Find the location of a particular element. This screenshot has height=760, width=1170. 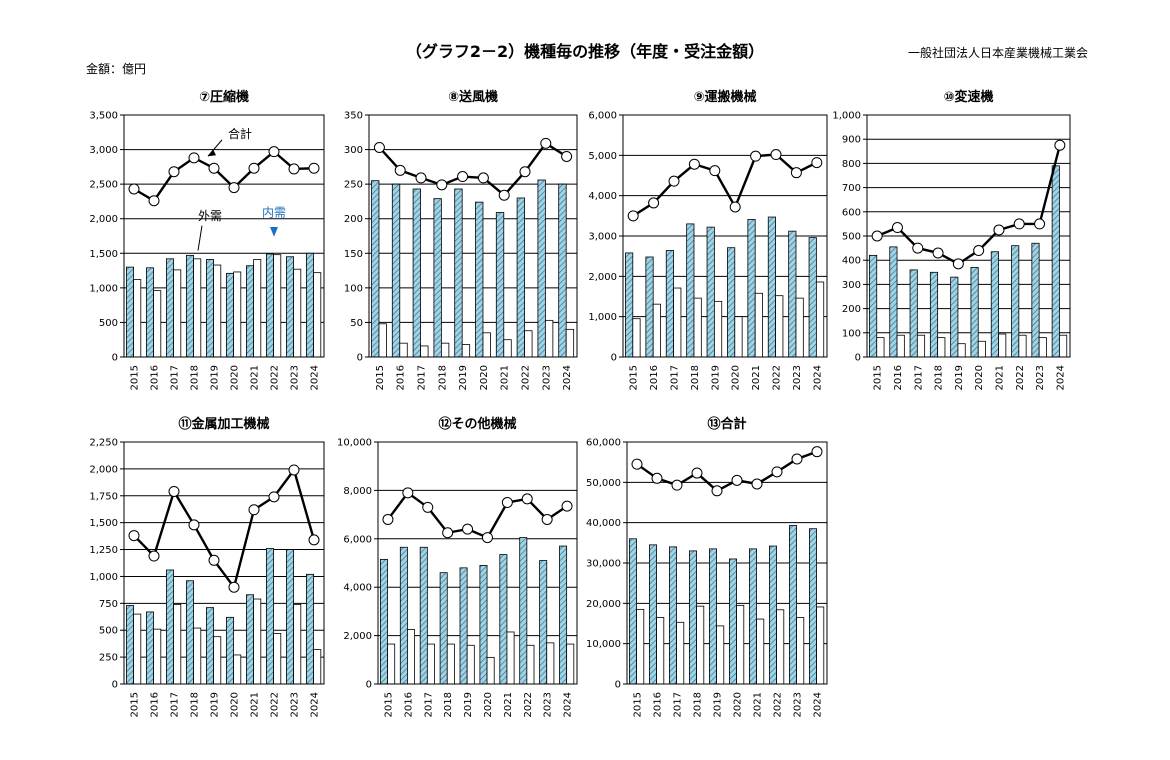

y-tick-label: 4,000 is located at coordinates (357, 588).